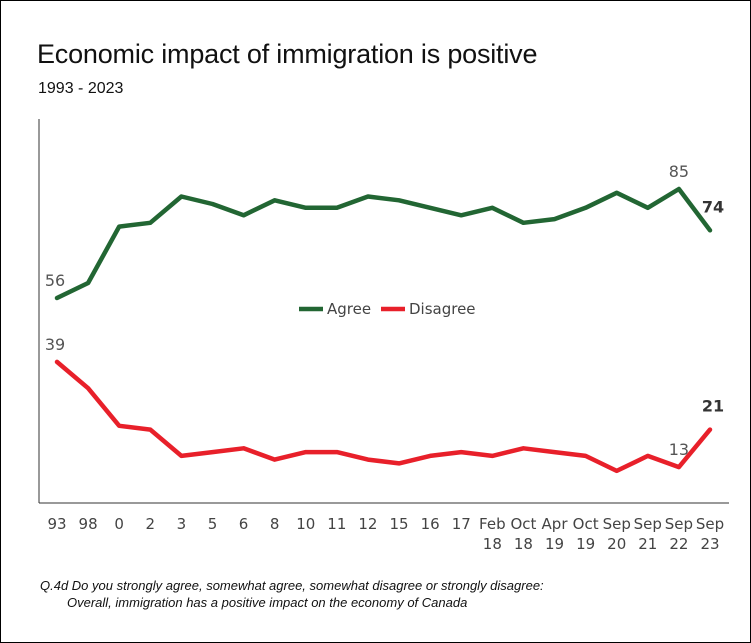 The image size is (751, 643). I want to click on data-label: 21, so click(713, 406).